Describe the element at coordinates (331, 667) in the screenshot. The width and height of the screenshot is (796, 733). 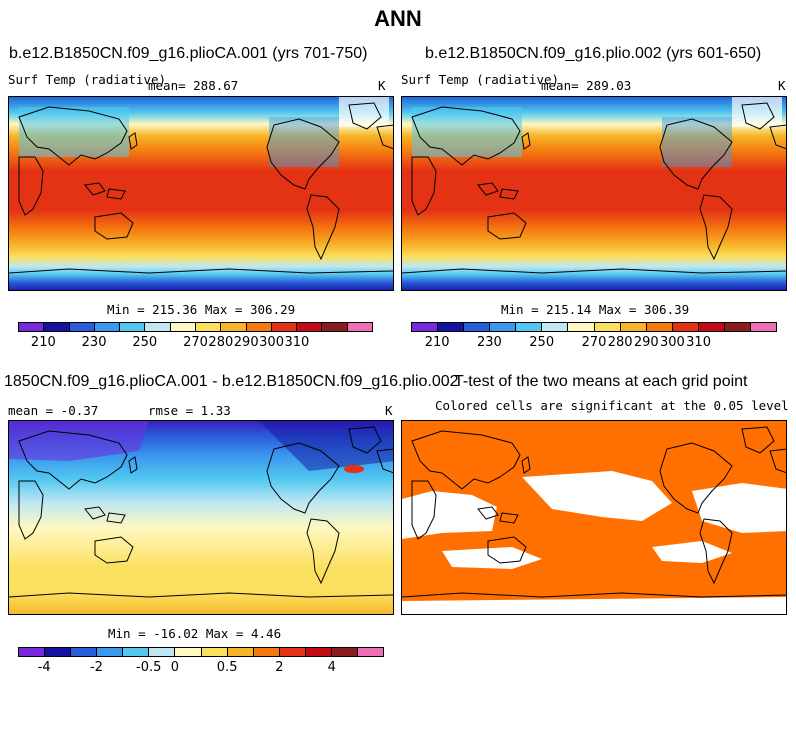
I see `colorbar-tick-label: 4` at that location.